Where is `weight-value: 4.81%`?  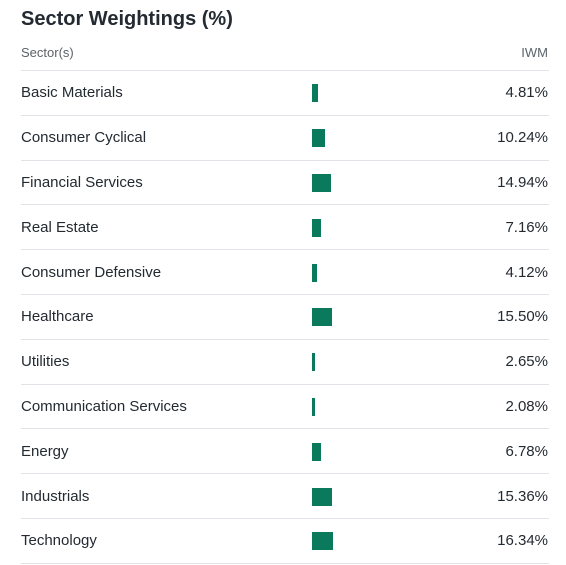
weight-value: 4.81% is located at coordinates (526, 93).